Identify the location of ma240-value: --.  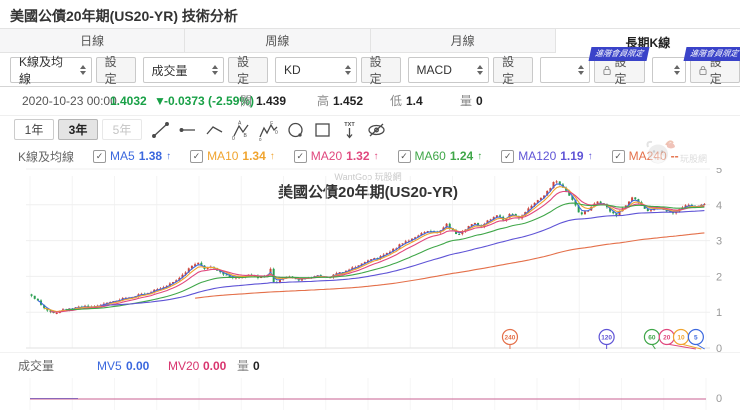
(674, 156).